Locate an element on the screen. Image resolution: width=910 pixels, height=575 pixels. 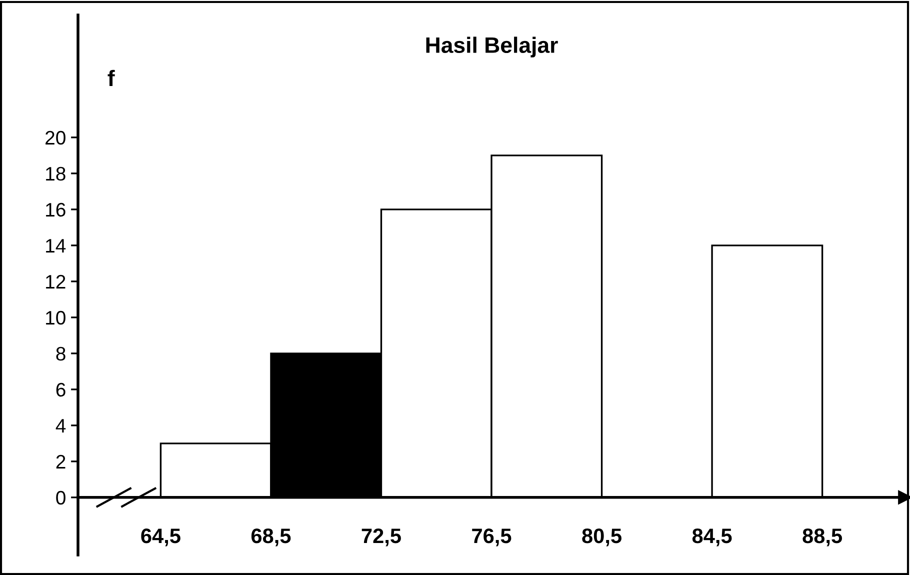
y-tick-label: 2 is located at coordinates (61, 461).